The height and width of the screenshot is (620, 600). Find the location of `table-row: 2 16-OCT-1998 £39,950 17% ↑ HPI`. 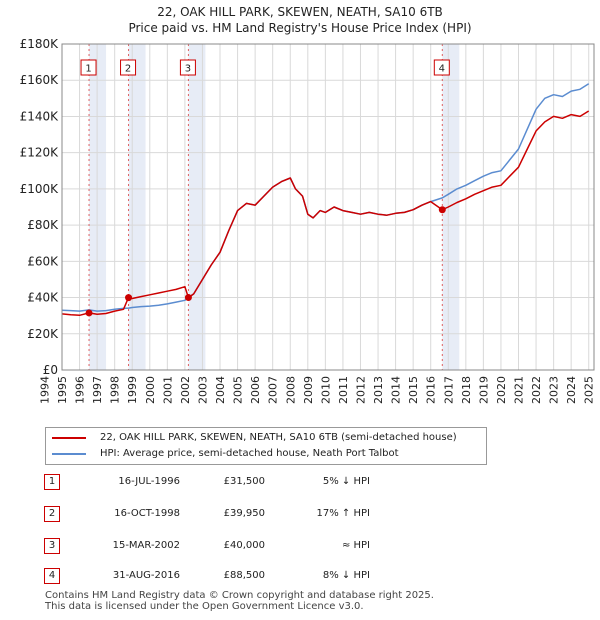

table-row: 2 16-OCT-1998 £39,950 17% ↑ HPI is located at coordinates (300, 514).